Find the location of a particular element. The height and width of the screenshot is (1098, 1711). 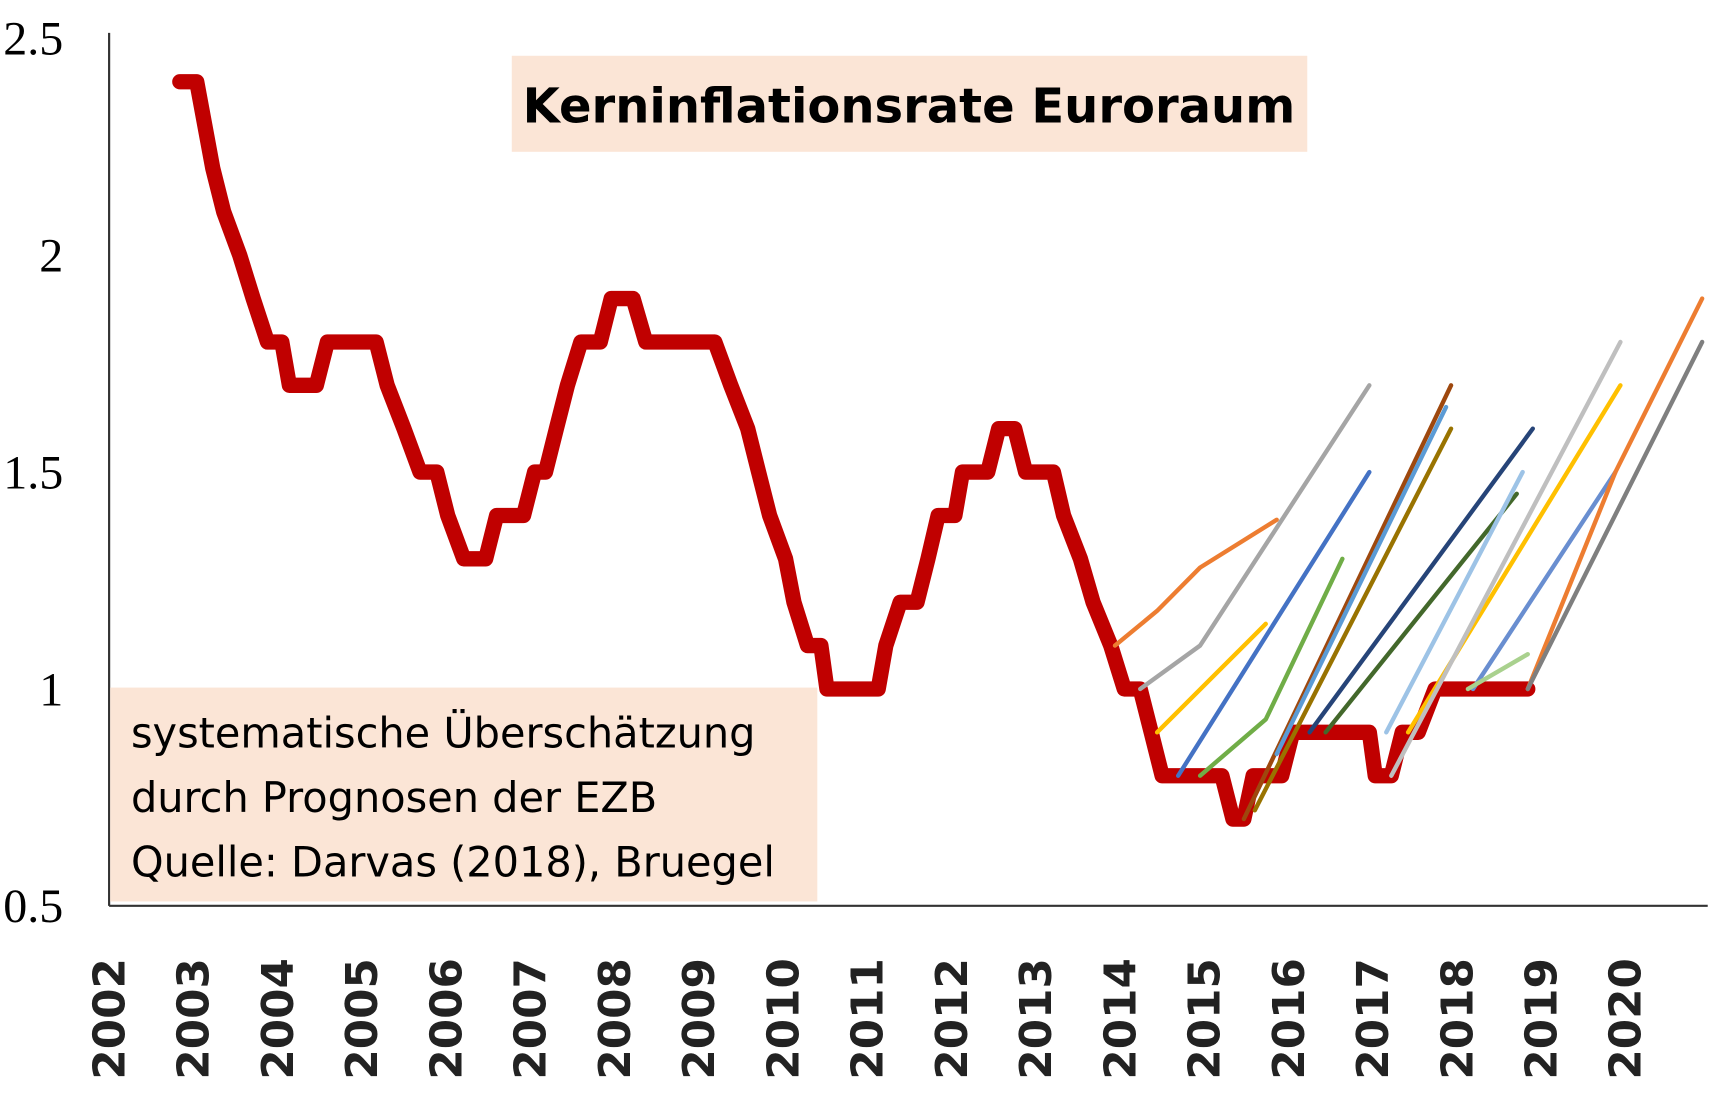

annotation: durch Prognosen der EZB is located at coordinates (394, 798).